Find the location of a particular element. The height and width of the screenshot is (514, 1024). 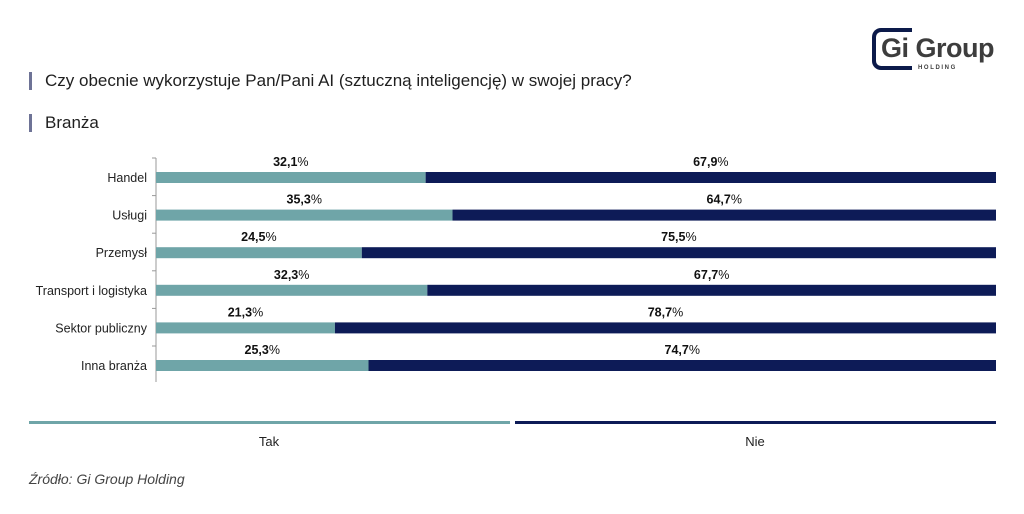

data-label-nie: 74,7% is located at coordinates (682, 350).